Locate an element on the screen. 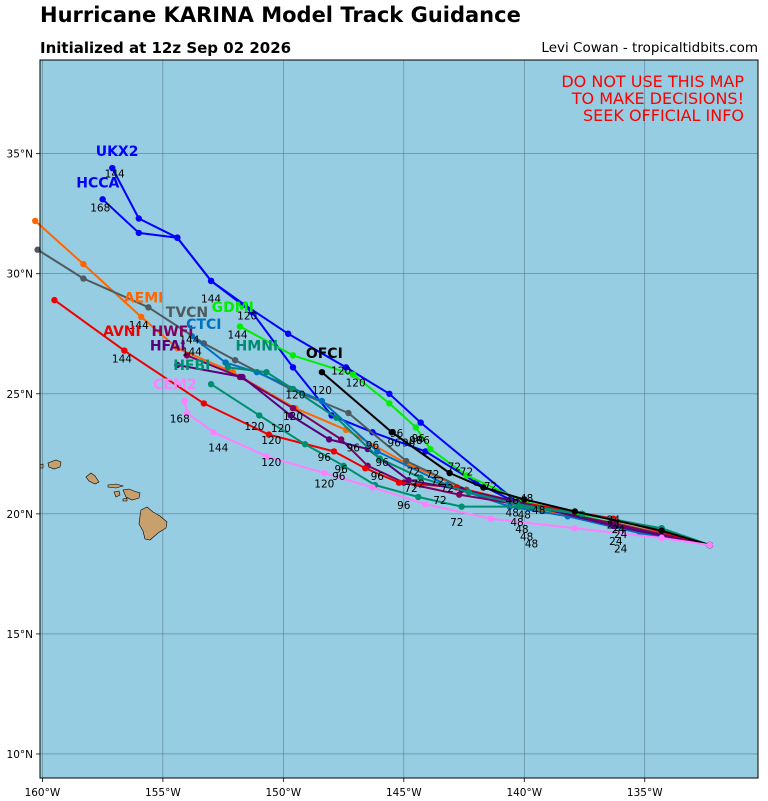 This screenshot has height=801, width=768. model-label-cem2: CEM2 is located at coordinates (175, 385).